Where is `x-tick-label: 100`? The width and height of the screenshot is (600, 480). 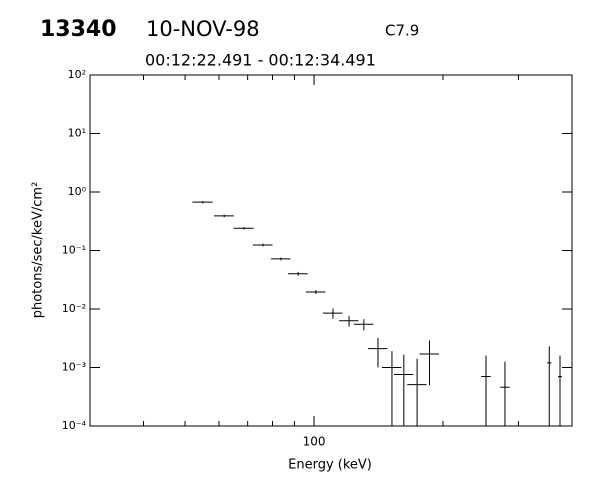 x-tick-label: 100 is located at coordinates (314, 442).